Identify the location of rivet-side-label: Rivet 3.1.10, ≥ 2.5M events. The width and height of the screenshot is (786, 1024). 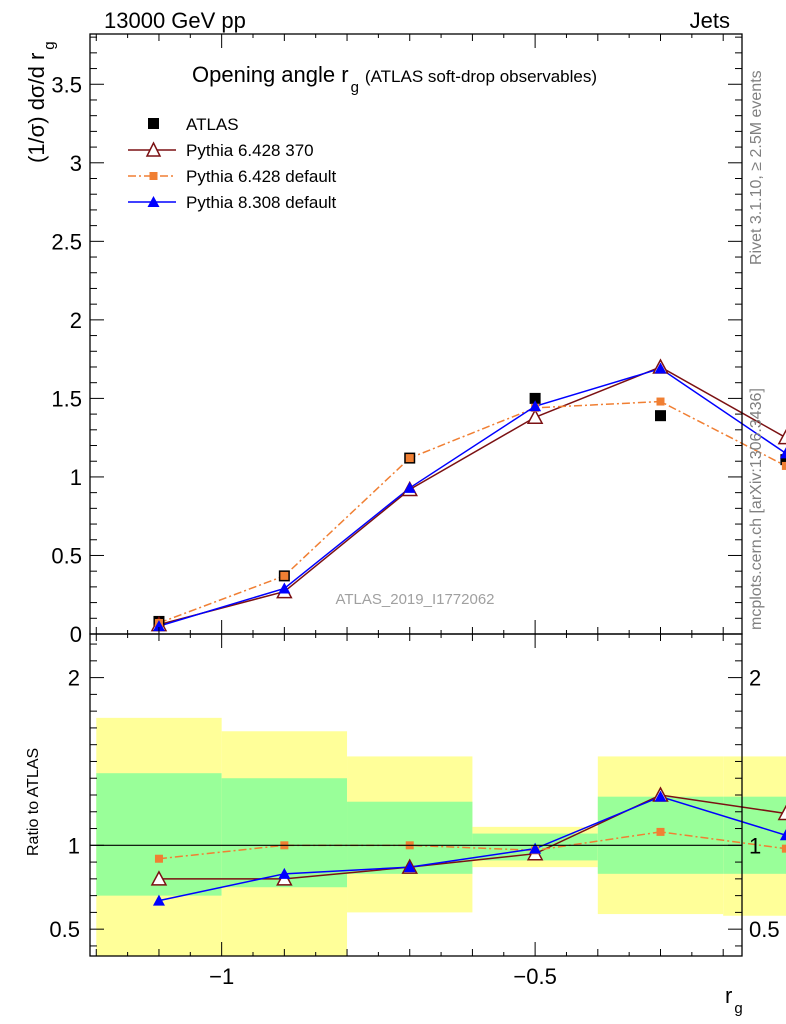
(756, 167).